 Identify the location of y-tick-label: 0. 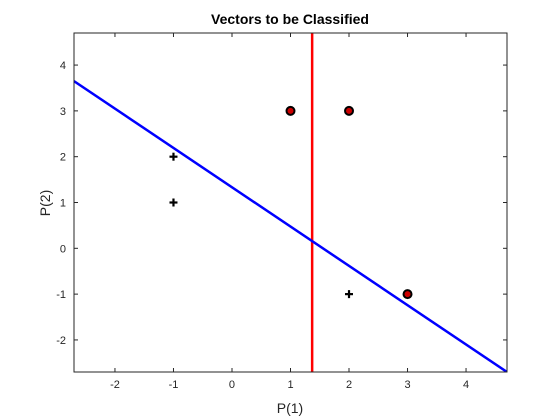
(63, 249).